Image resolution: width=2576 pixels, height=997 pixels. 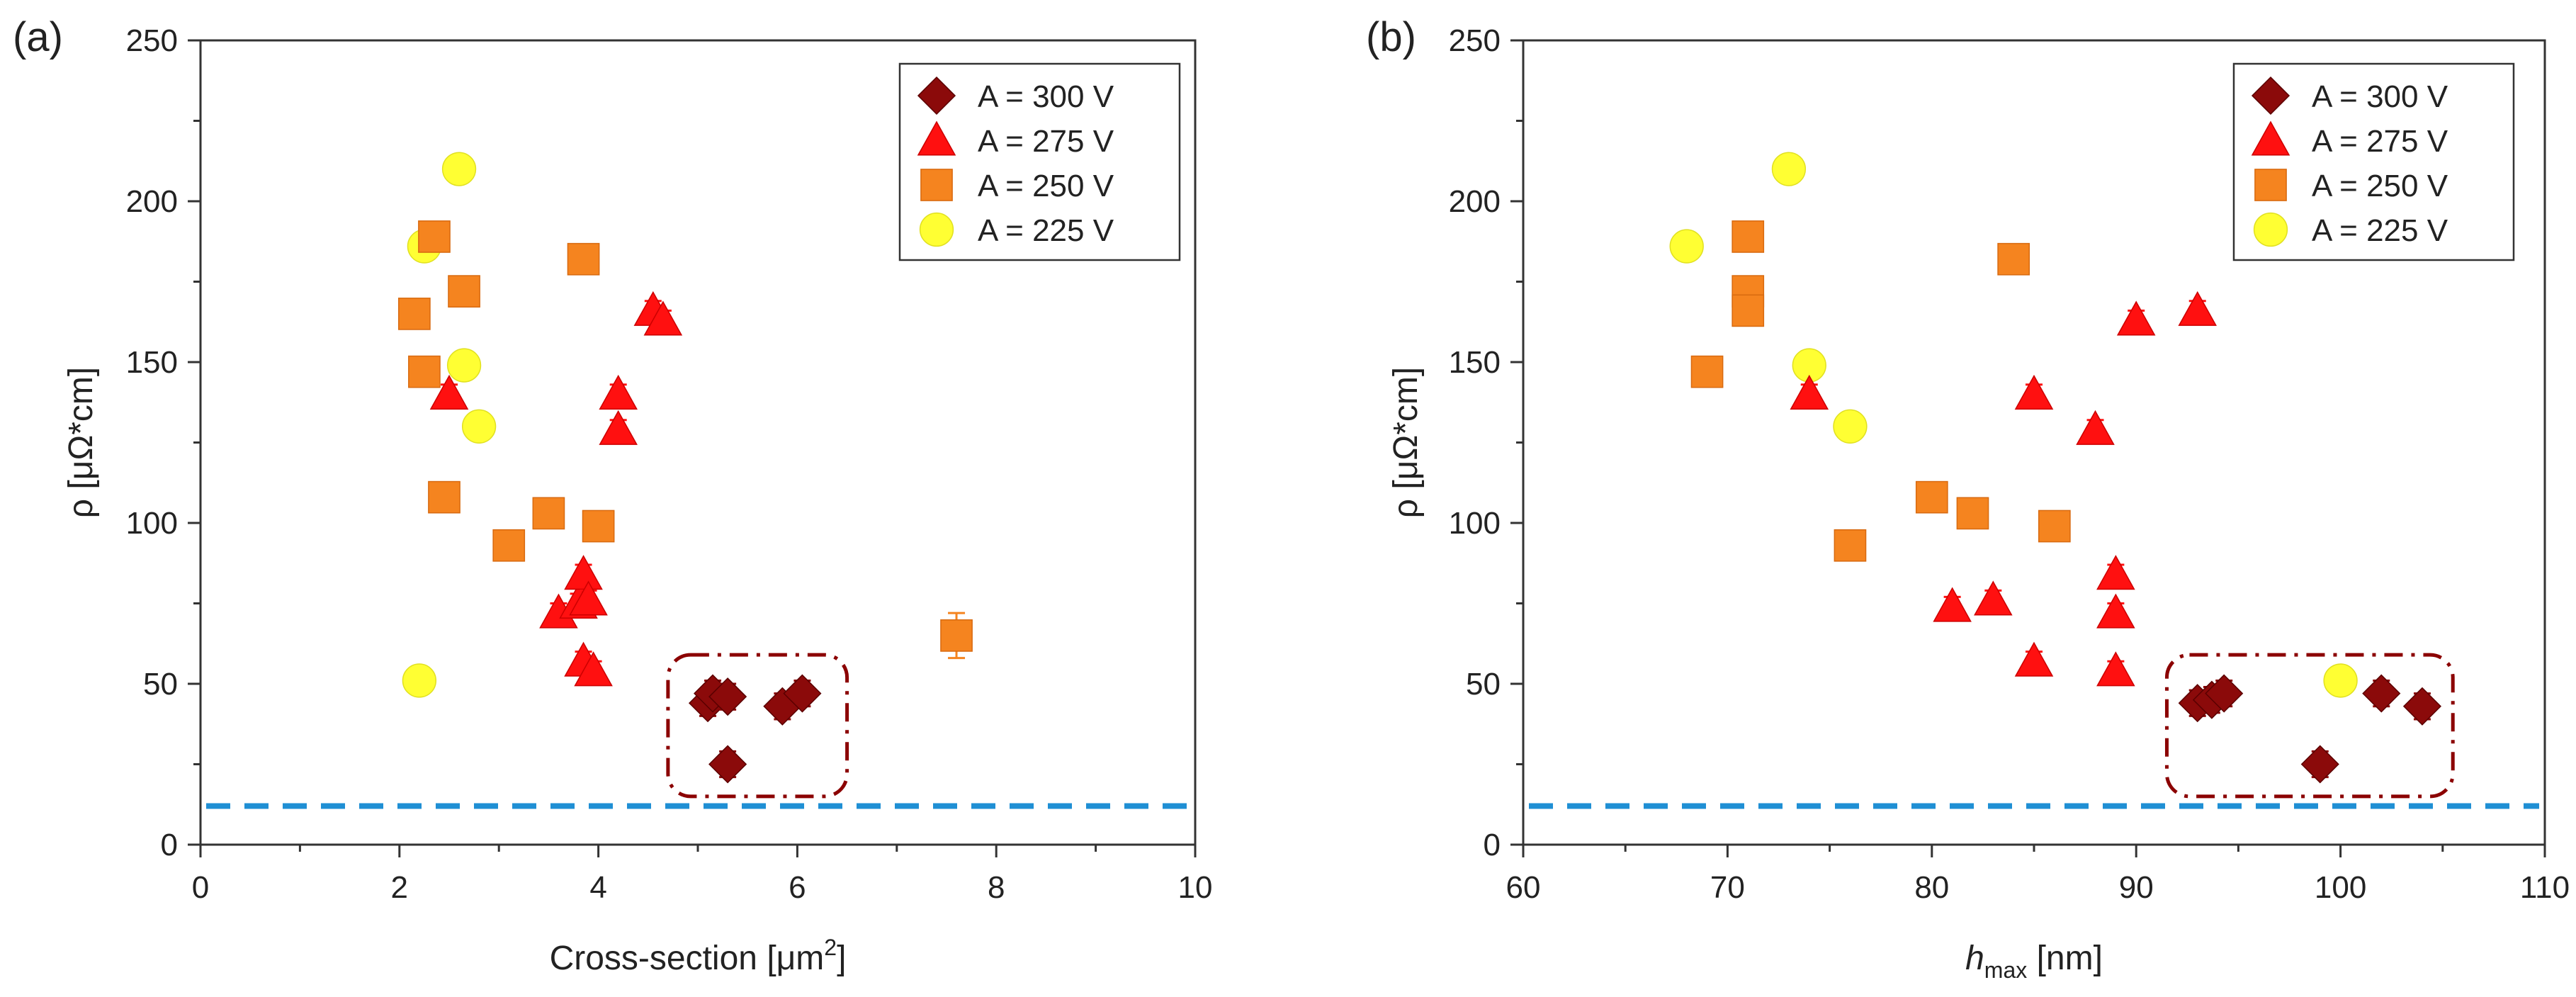 What do you see at coordinates (597, 888) in the screenshot?
I see `x-tick-label: 4` at bounding box center [597, 888].